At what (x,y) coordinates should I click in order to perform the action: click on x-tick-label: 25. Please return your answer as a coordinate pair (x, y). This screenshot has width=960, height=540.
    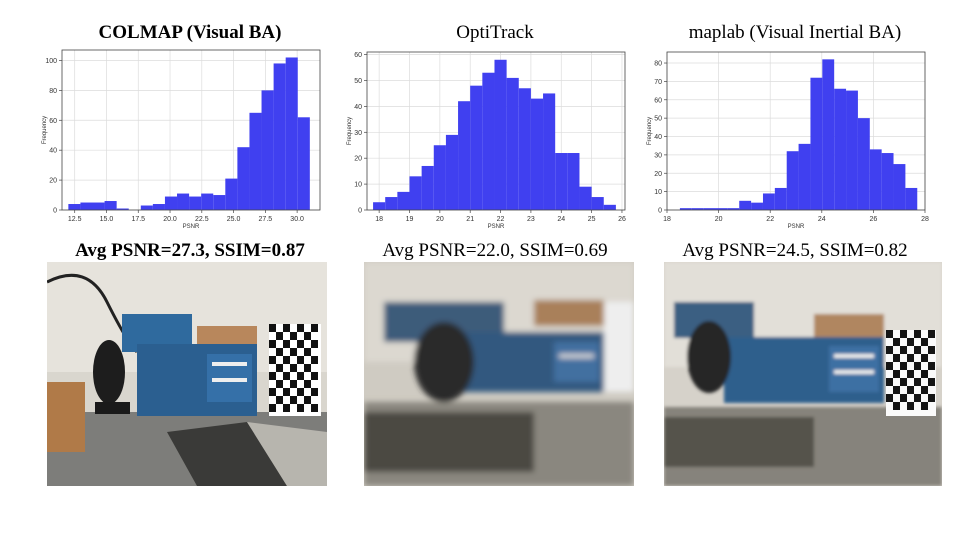
    Looking at the image, I should click on (592, 219).